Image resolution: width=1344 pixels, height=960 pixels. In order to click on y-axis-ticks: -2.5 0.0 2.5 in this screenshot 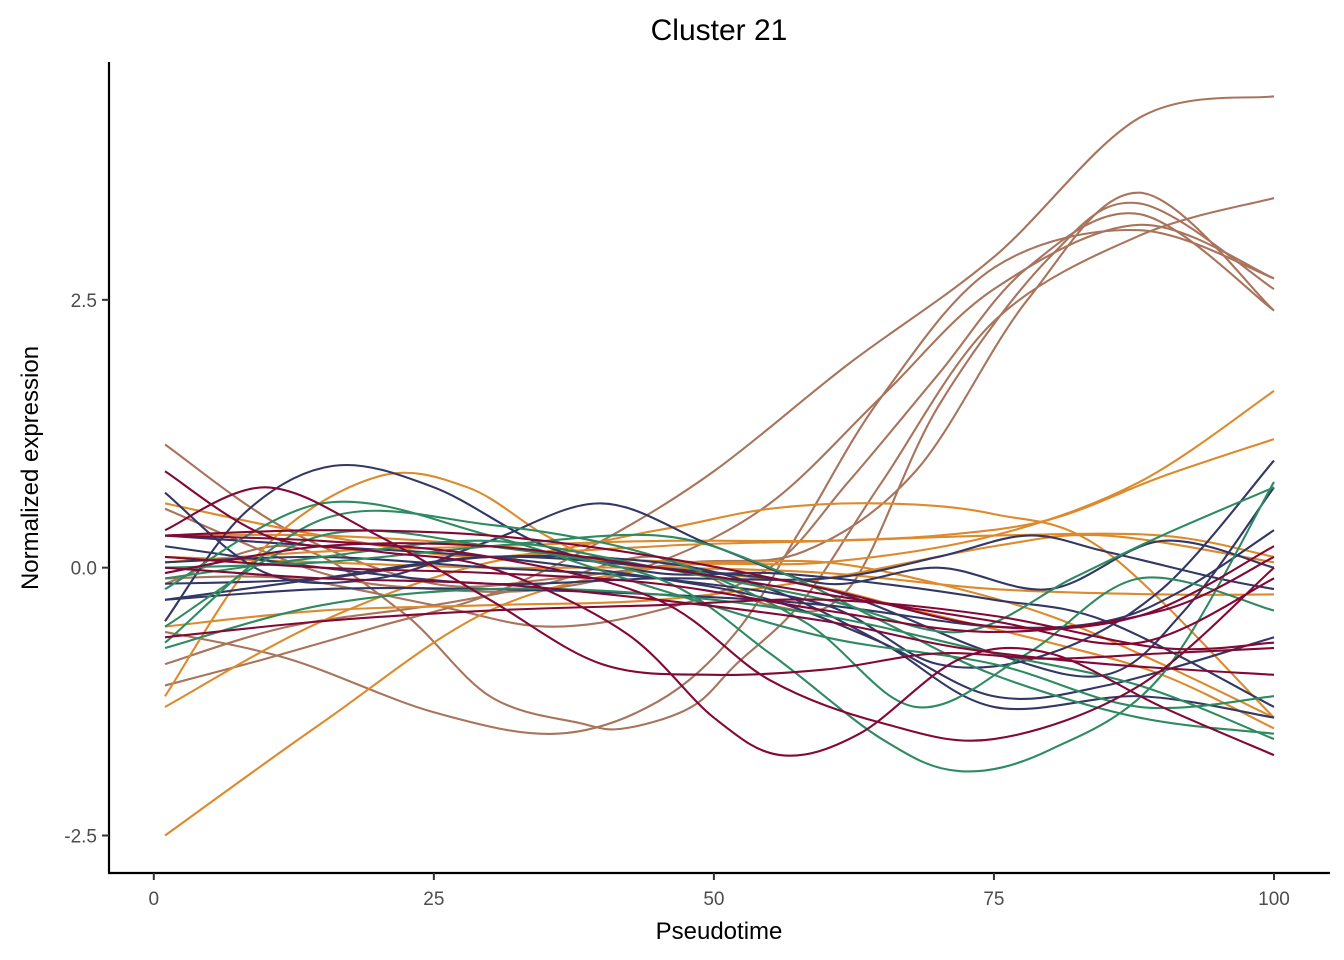, I will do `click(86, 569)`.